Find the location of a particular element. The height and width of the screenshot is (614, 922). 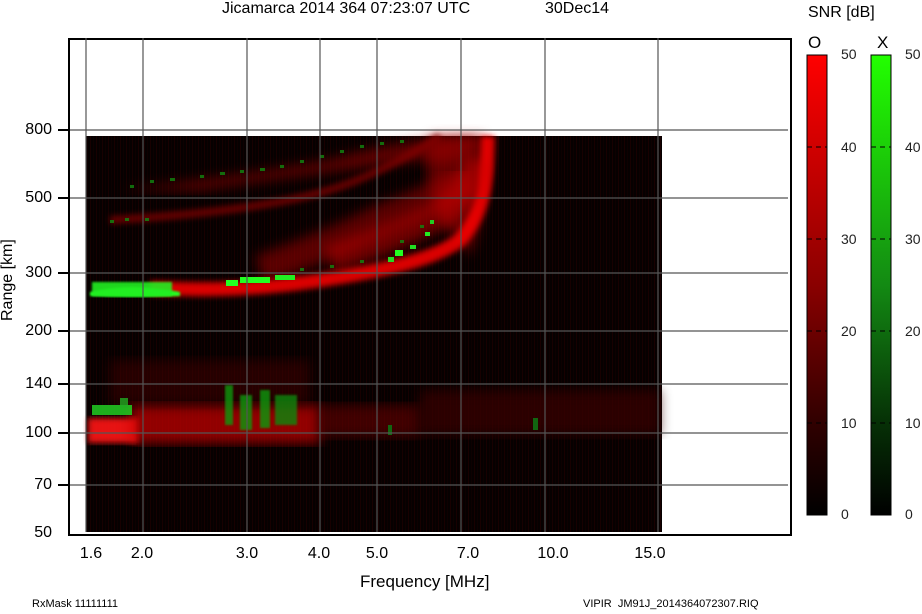

x-tick-7.0: 7.0 is located at coordinates (468, 553).